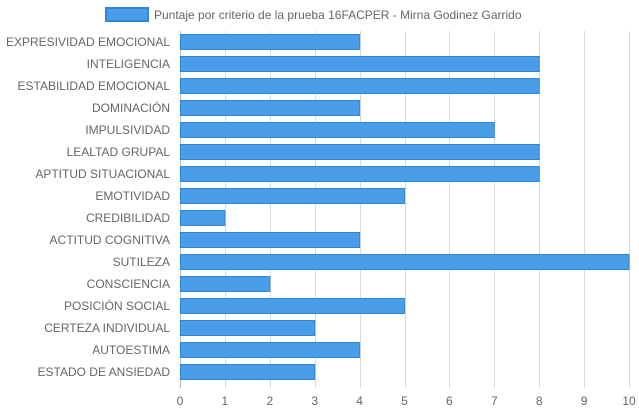  What do you see at coordinates (127, 130) in the screenshot?
I see `category-label-5: IMPULSIVIDAD` at bounding box center [127, 130].